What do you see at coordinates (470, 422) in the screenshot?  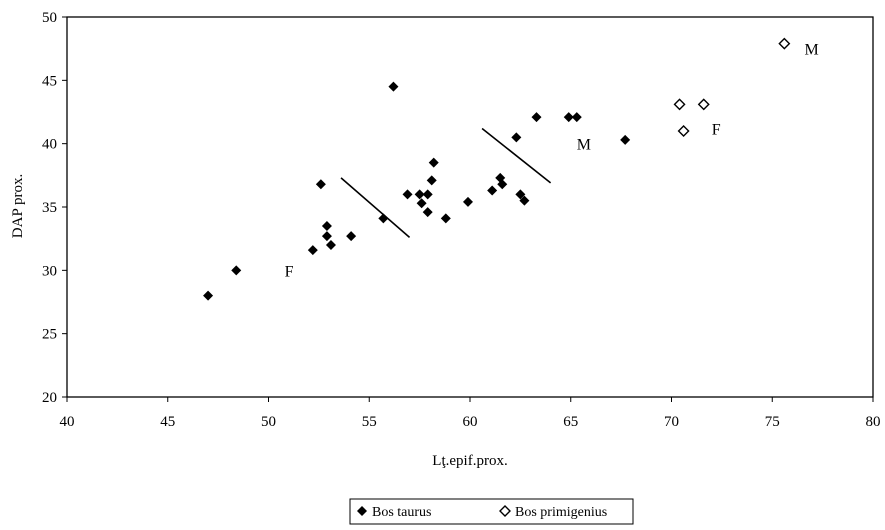 I see `x-tick-label: 60` at bounding box center [470, 422].